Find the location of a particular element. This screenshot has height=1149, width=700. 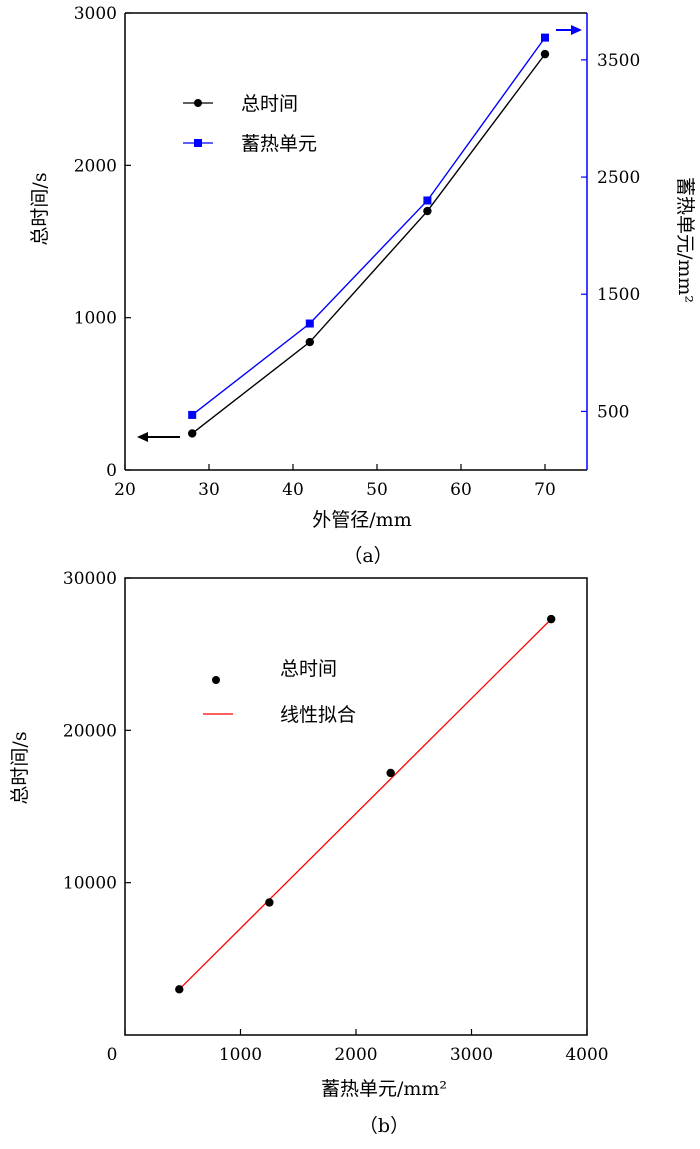

chart-a-legend-label-1: 蓄热单元 is located at coordinates (279, 144).